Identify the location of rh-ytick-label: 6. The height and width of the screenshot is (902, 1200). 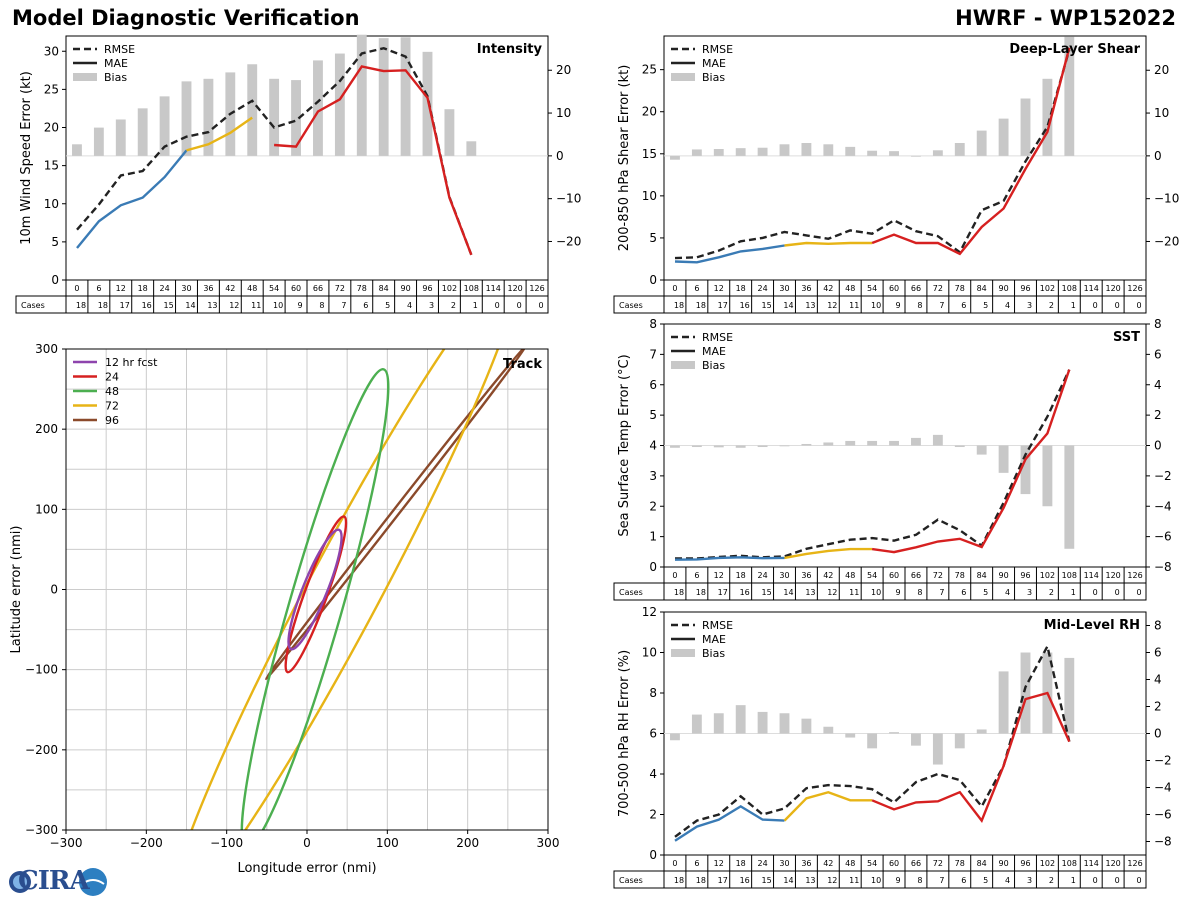
(653, 734).